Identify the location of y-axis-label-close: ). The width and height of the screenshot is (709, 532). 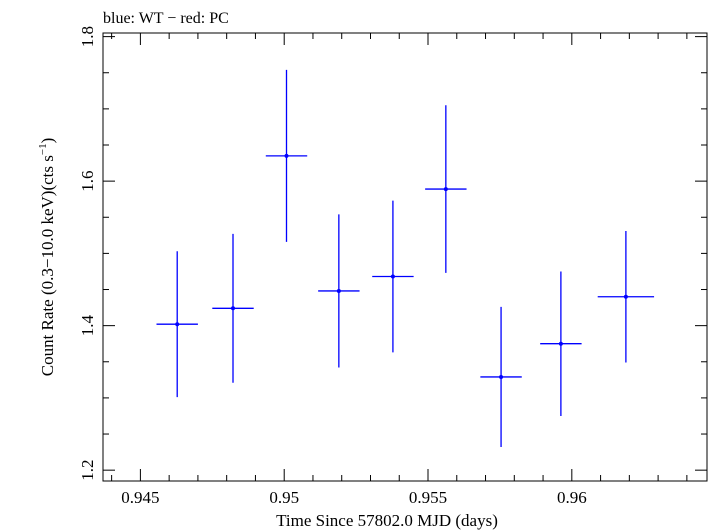
(47, 141).